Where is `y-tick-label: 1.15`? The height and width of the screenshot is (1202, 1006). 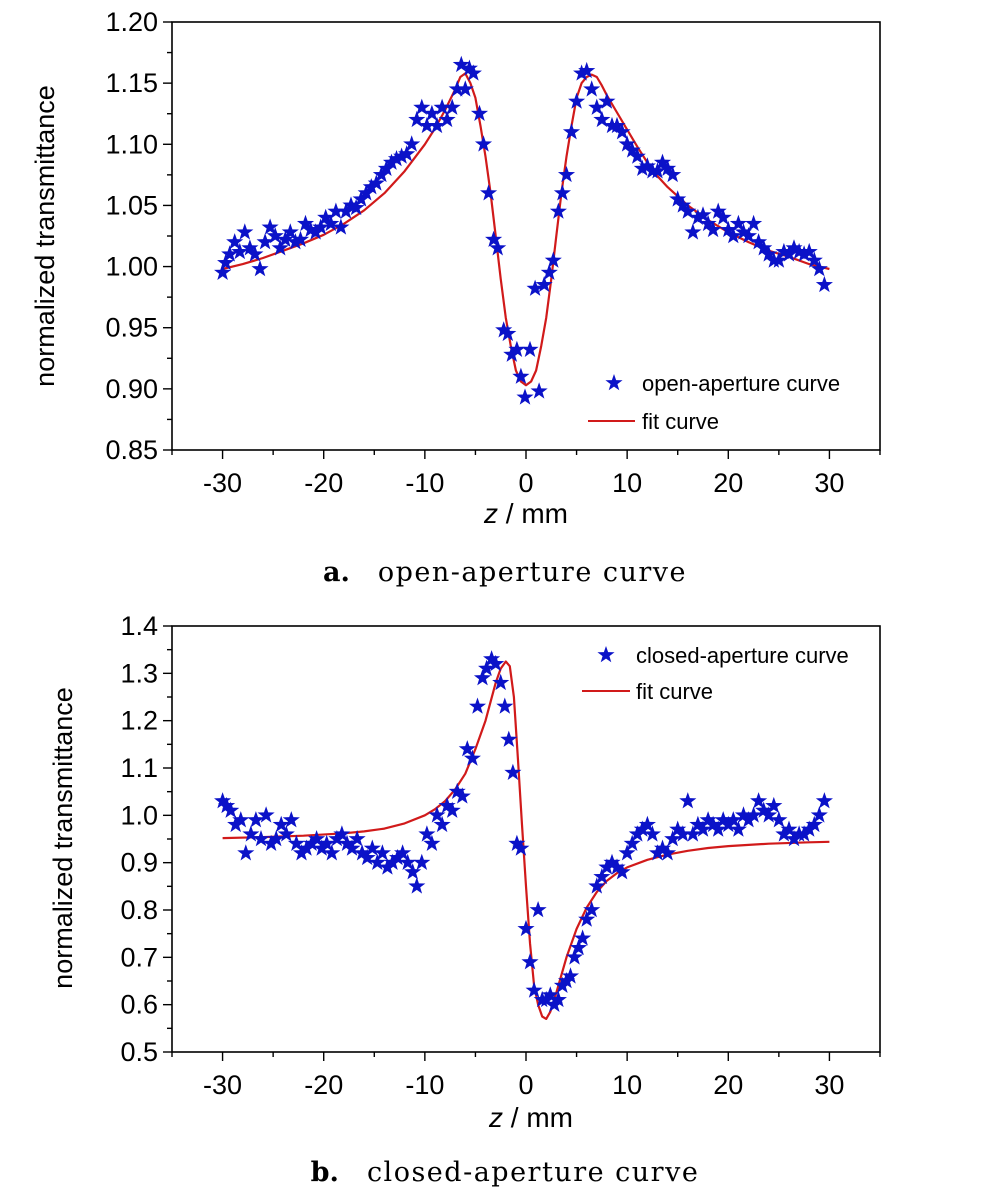 y-tick-label: 1.15 is located at coordinates (131, 83).